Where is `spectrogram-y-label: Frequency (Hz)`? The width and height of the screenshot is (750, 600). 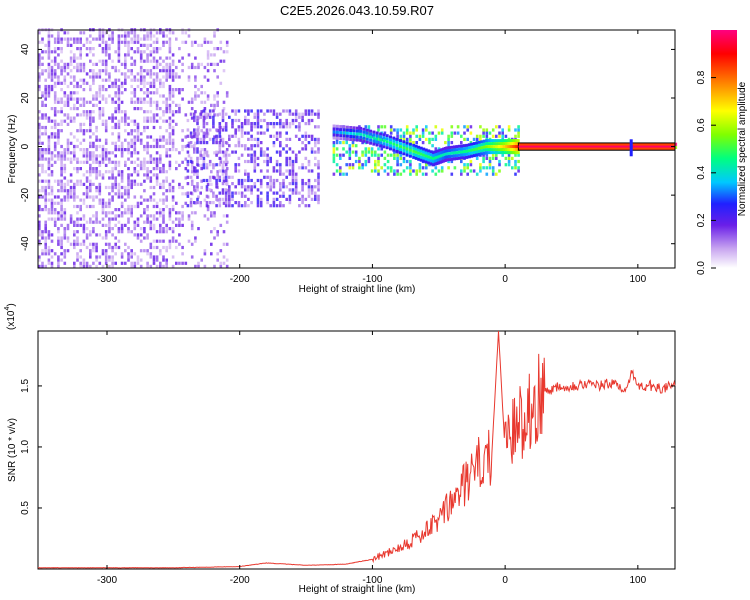
spectrogram-y-label: Frequency (Hz) is located at coordinates (12, 149).